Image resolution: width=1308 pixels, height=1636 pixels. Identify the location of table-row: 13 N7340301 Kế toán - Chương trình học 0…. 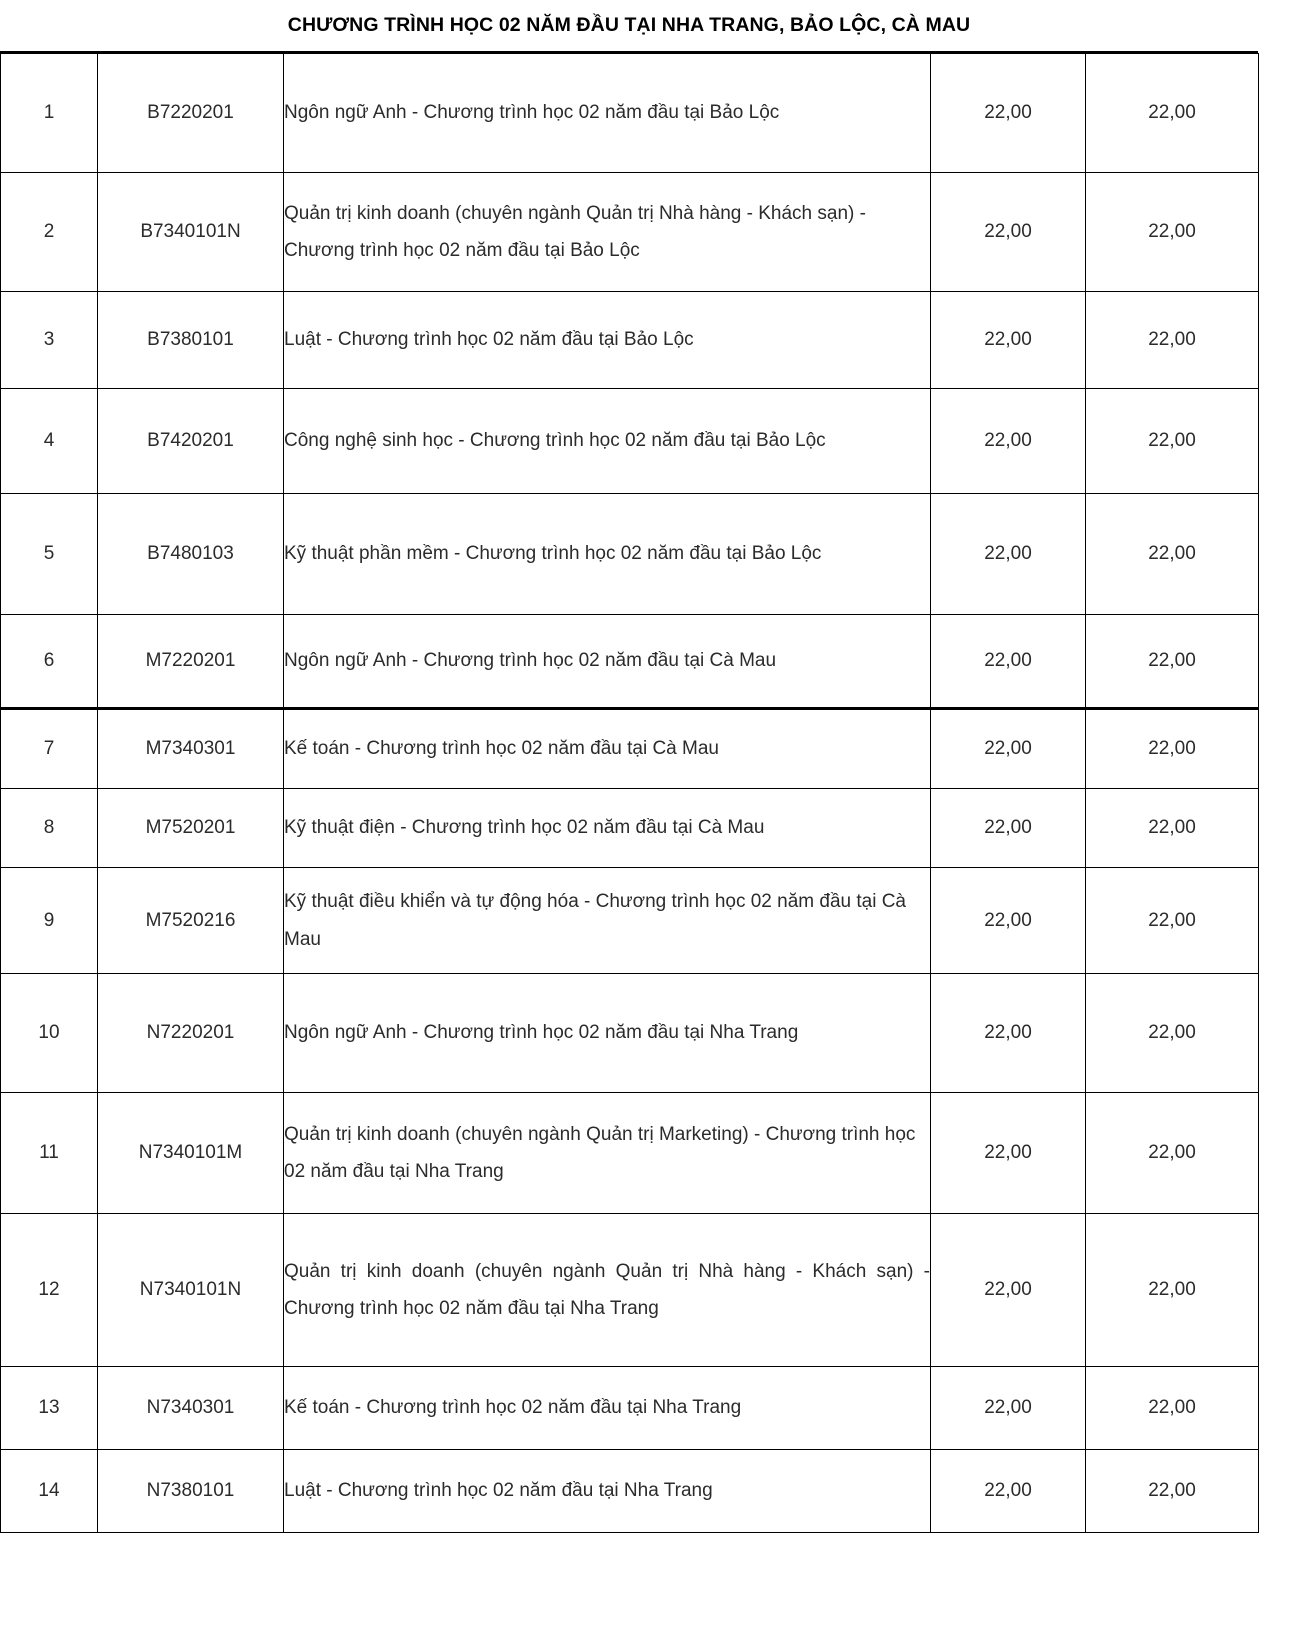
(629, 1408).